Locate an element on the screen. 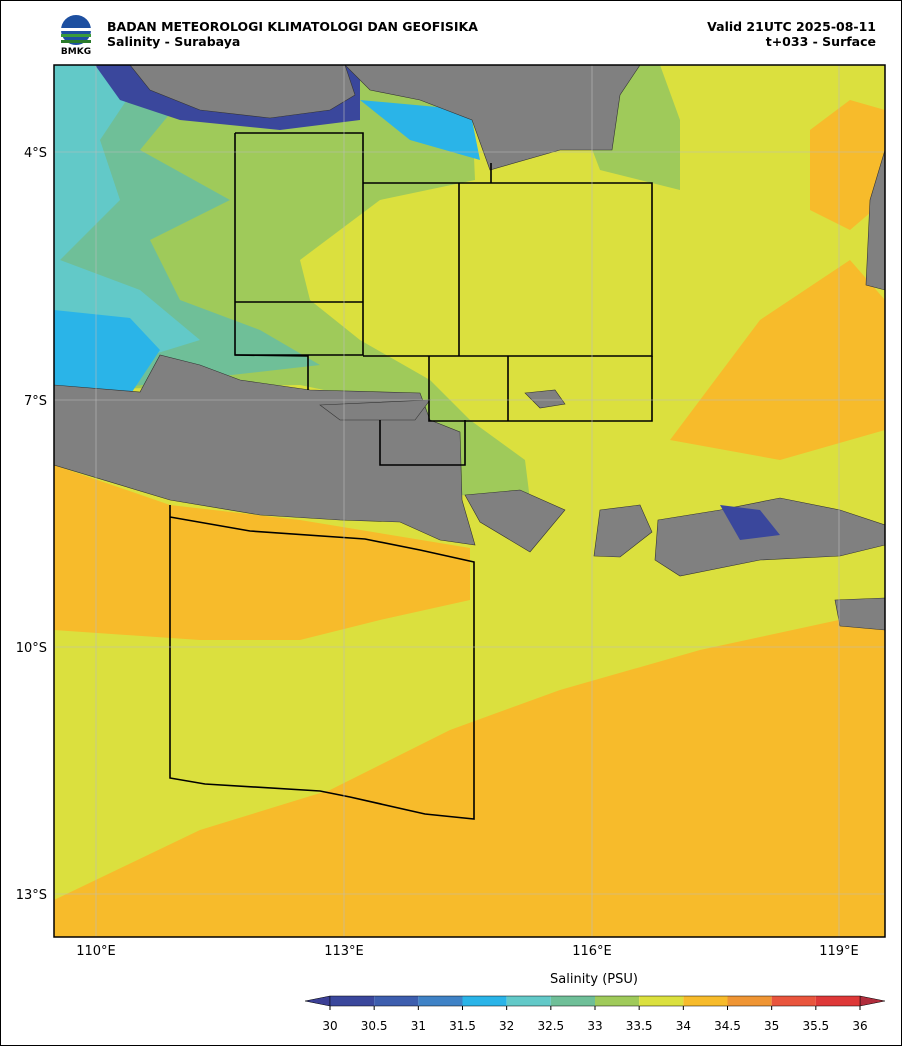 This screenshot has height=1046, width=902. colorbar-tick-label: 30 is located at coordinates (329, 1026).